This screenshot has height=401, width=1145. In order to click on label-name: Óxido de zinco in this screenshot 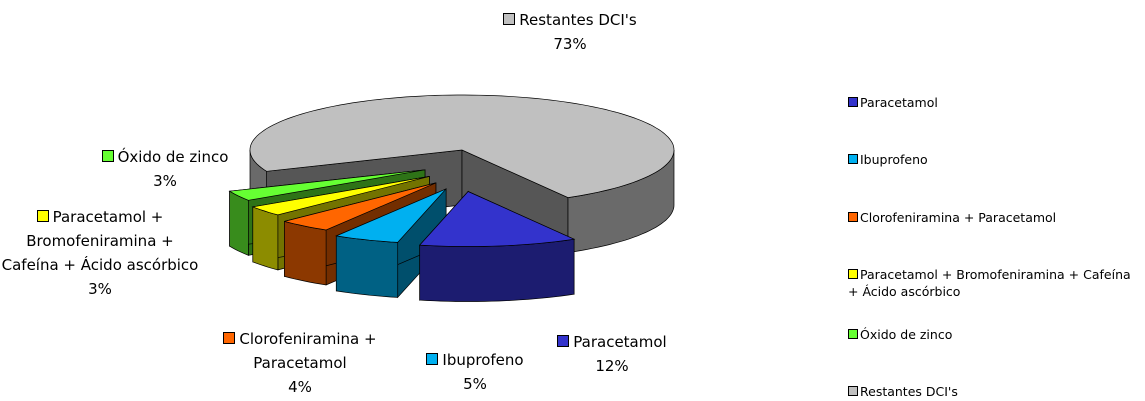, I will do `click(165, 157)`.